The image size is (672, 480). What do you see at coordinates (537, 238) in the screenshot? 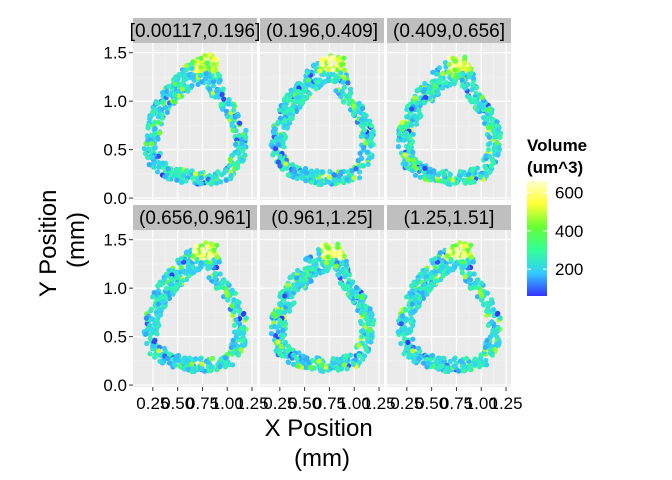
I see `legend-colorbar` at bounding box center [537, 238].